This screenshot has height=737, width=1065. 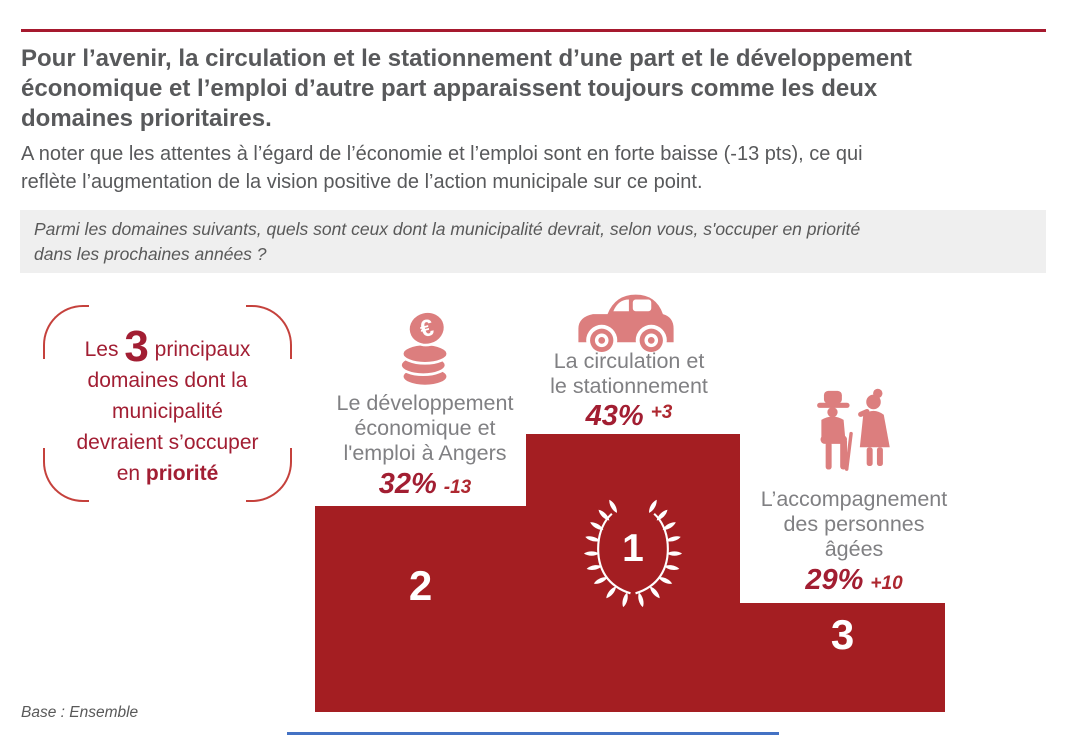 I want to click on podium-step-rank-1: 1, so click(x=633, y=573).